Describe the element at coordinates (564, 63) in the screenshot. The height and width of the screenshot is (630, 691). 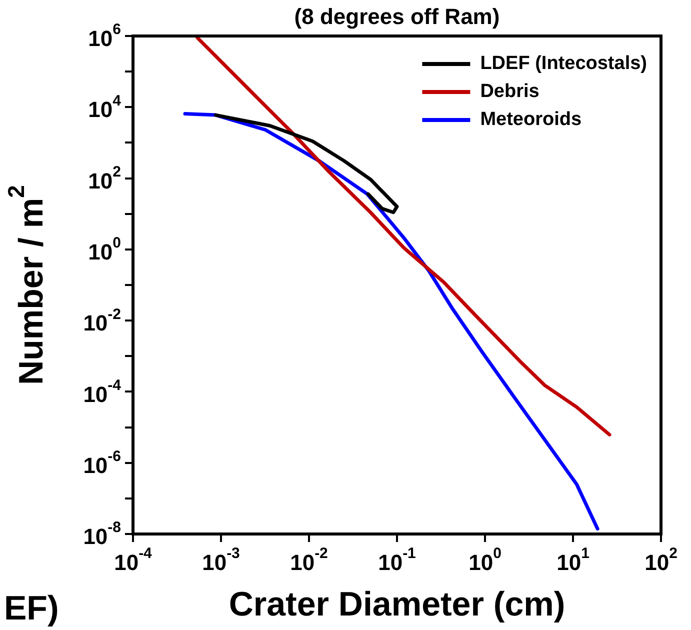
I see `legend-label: LDEF (Intecostals)` at that location.